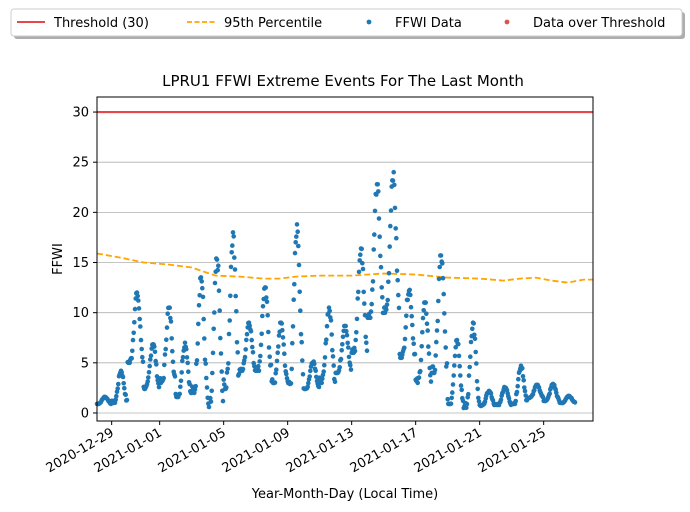  Describe the element at coordinates (384, 450) in the screenshot. I see `x-tick-label: 2021-01-17` at that location.